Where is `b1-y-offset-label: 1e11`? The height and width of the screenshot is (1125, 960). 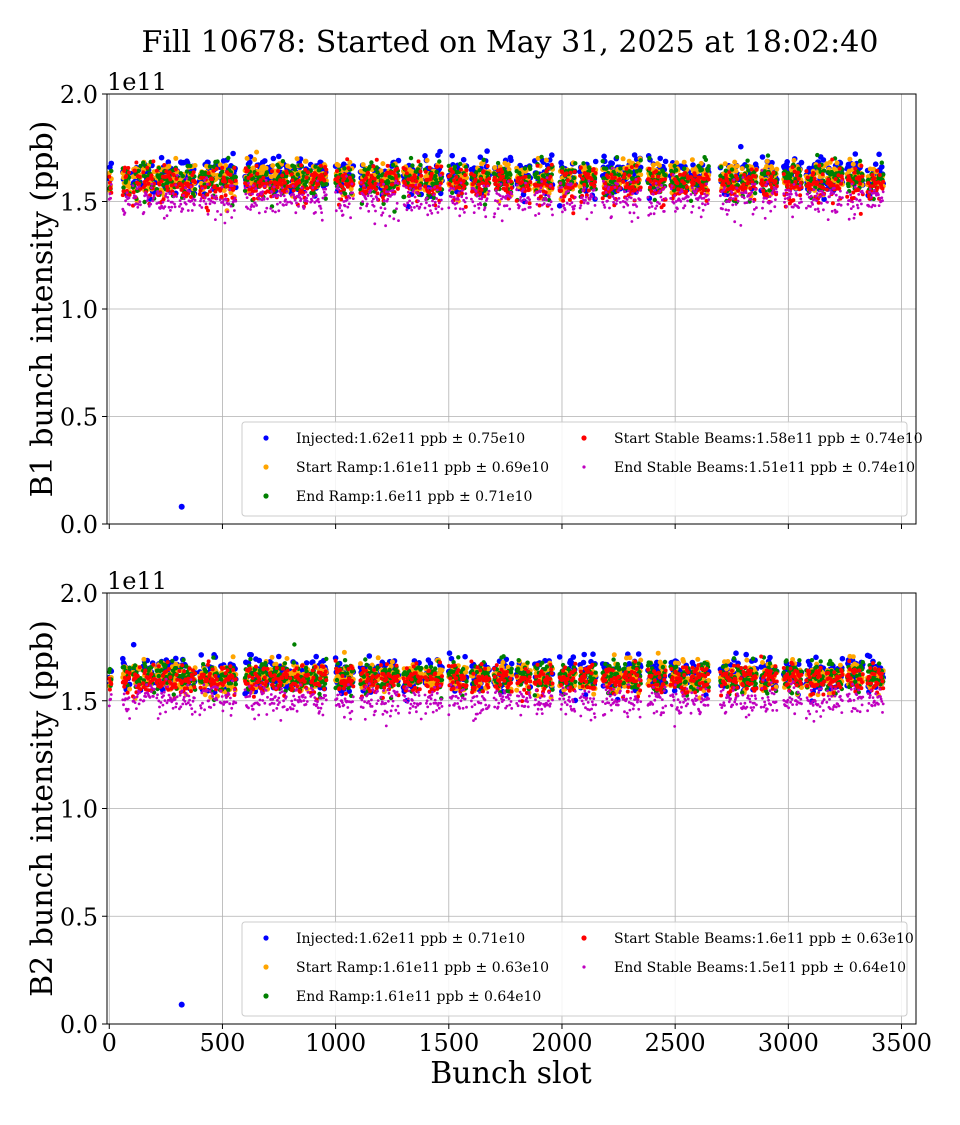
b1-y-offset-label: 1e11 is located at coordinates (137, 82).